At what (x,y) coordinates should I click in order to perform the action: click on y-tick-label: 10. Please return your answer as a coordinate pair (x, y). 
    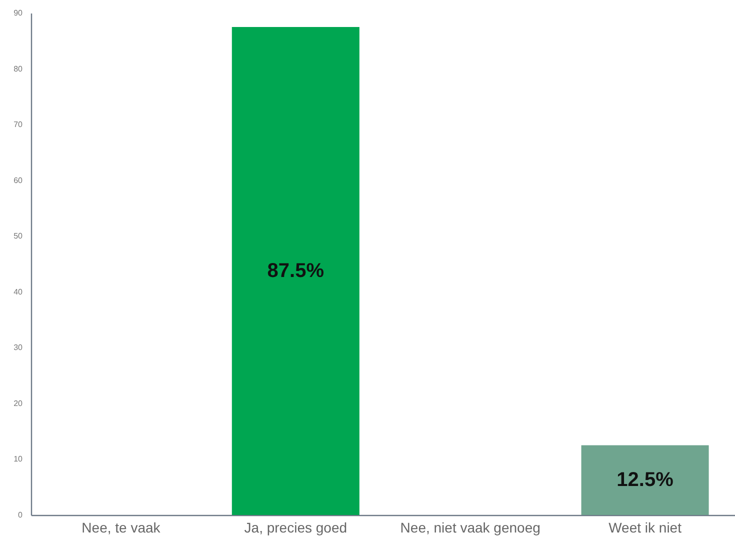
    Looking at the image, I should click on (19, 459).